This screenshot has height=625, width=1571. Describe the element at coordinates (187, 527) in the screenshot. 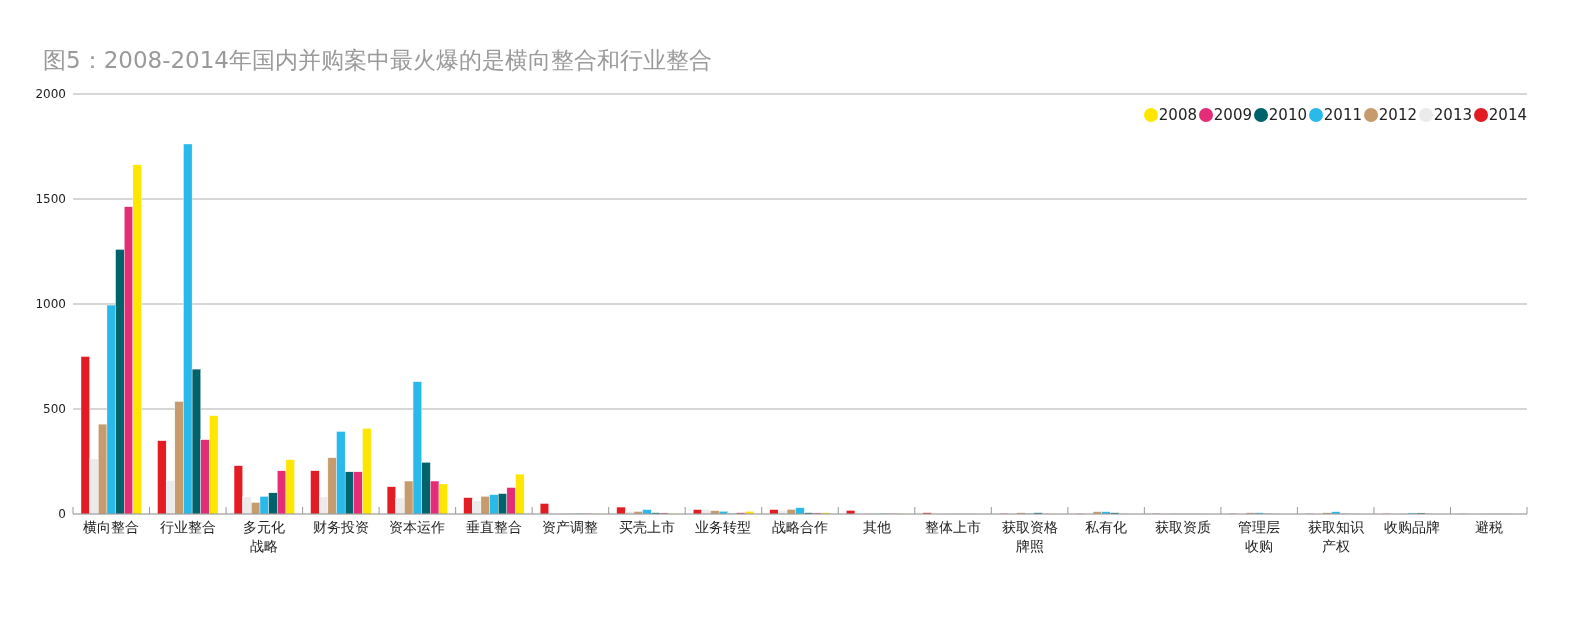

I see `x-tick-label: 行业整合` at that location.